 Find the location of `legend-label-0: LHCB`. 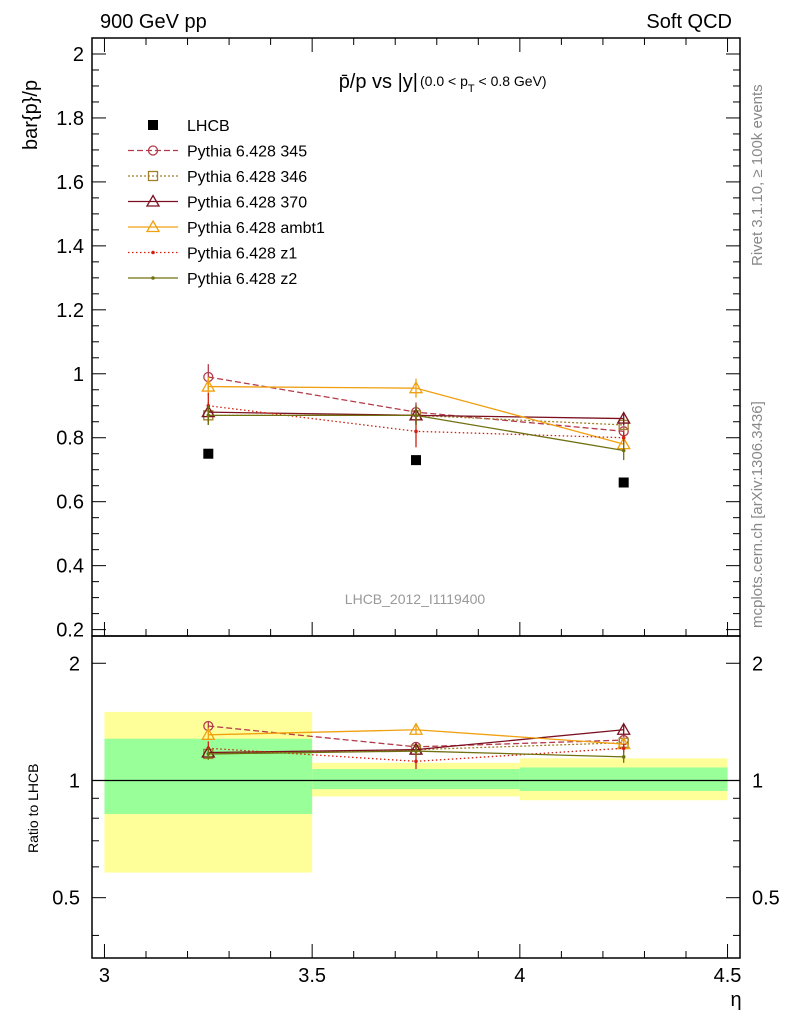

legend-label-0: LHCB is located at coordinates (208, 126).